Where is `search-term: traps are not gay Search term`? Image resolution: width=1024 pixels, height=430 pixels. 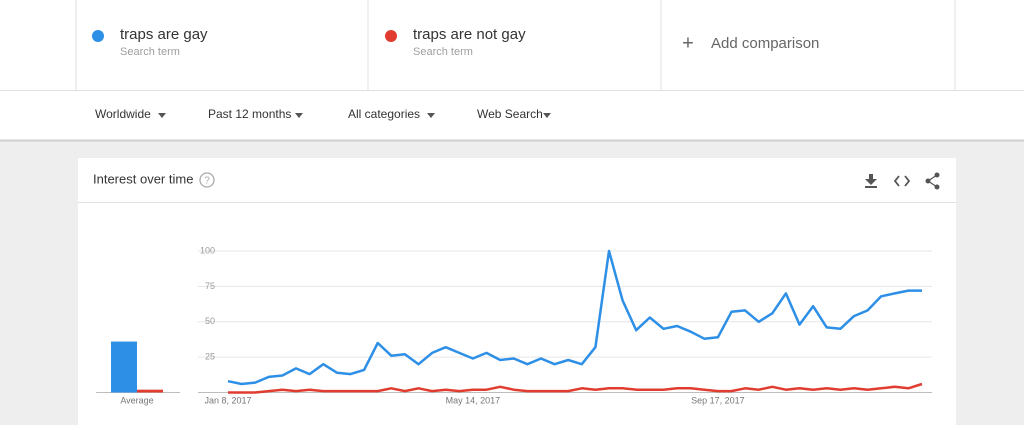
search-term: traps are not gay Search term is located at coordinates (455, 42).